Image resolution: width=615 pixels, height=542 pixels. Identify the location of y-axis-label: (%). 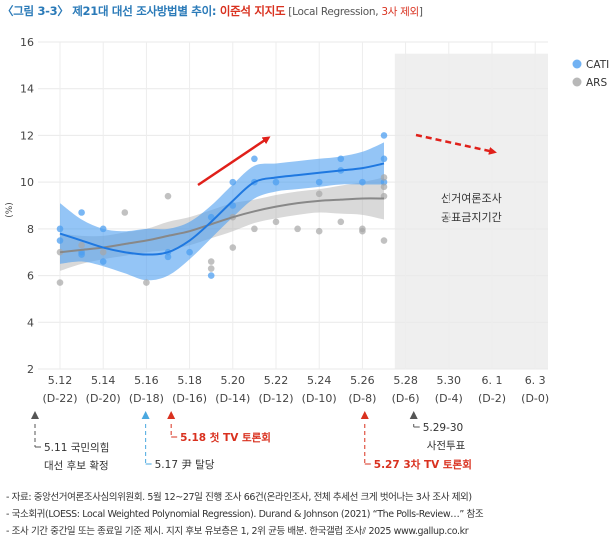
(10, 210).